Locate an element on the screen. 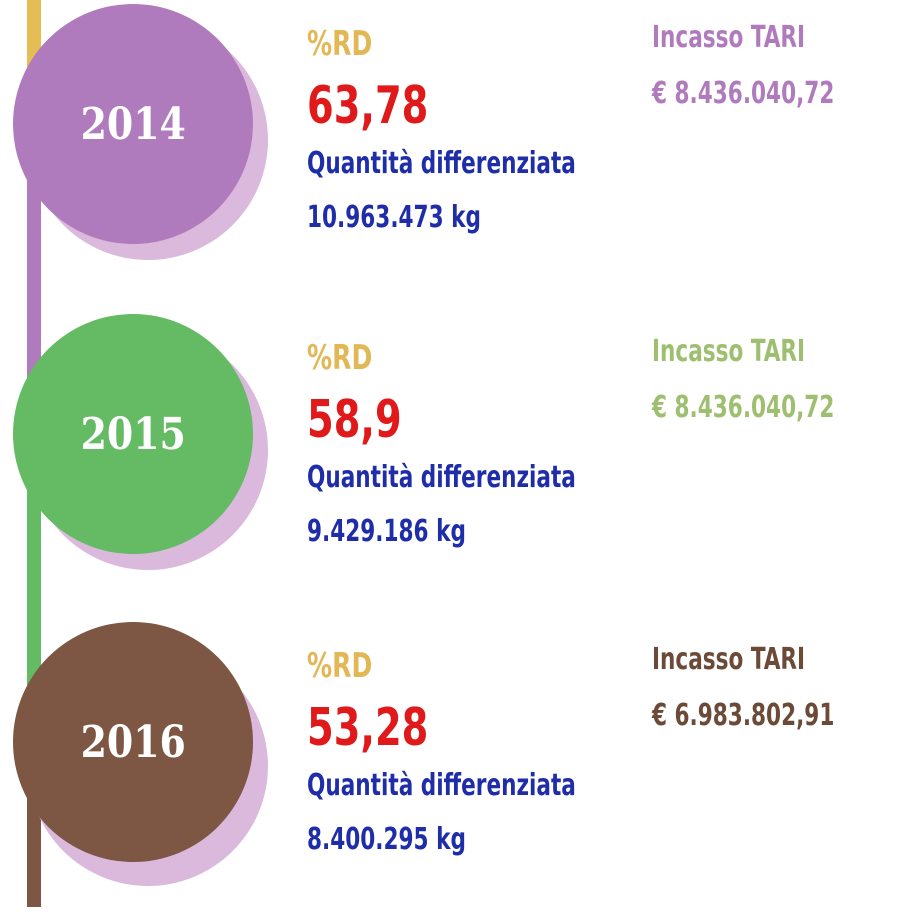  year-label: 2016 is located at coordinates (133, 742).